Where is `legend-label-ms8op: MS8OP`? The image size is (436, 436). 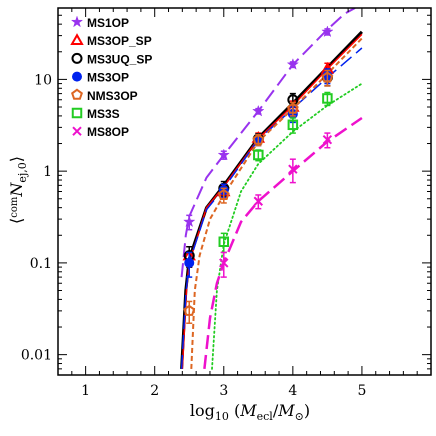 legend-label-ms8op: MS8OP is located at coordinates (108, 132).